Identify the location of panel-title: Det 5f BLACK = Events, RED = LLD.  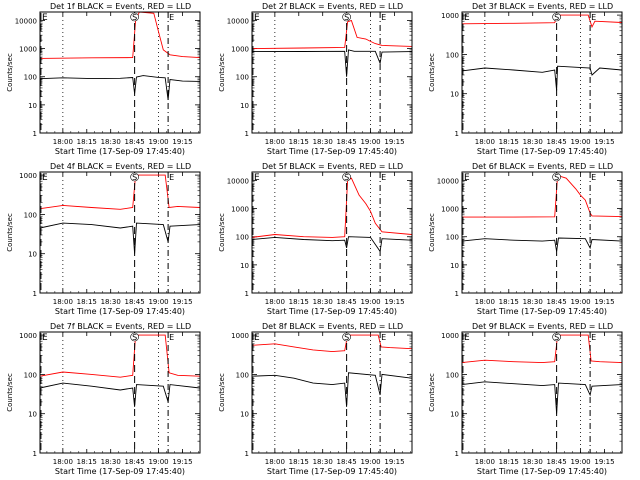
(332, 166).